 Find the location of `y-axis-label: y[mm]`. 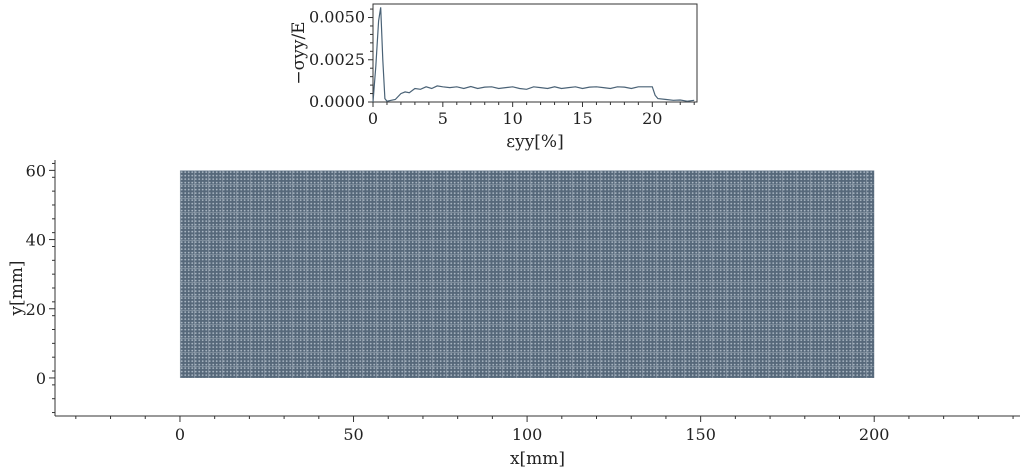

y-axis-label: y[mm] is located at coordinates (17, 288).